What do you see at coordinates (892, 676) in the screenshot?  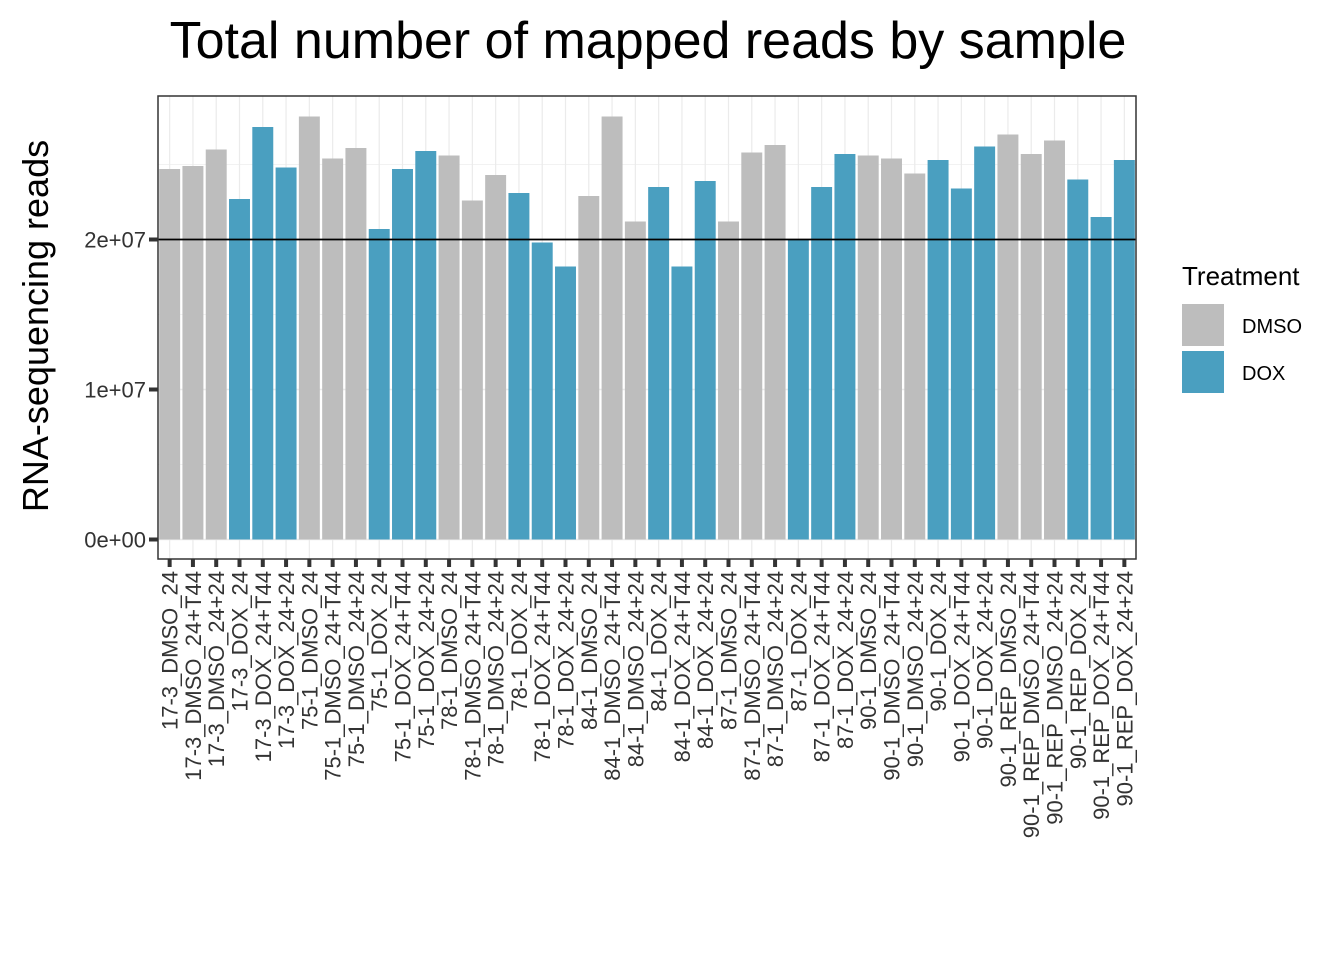 I see `x-tick-label: 90-1_DMSO_24+T44` at bounding box center [892, 676].